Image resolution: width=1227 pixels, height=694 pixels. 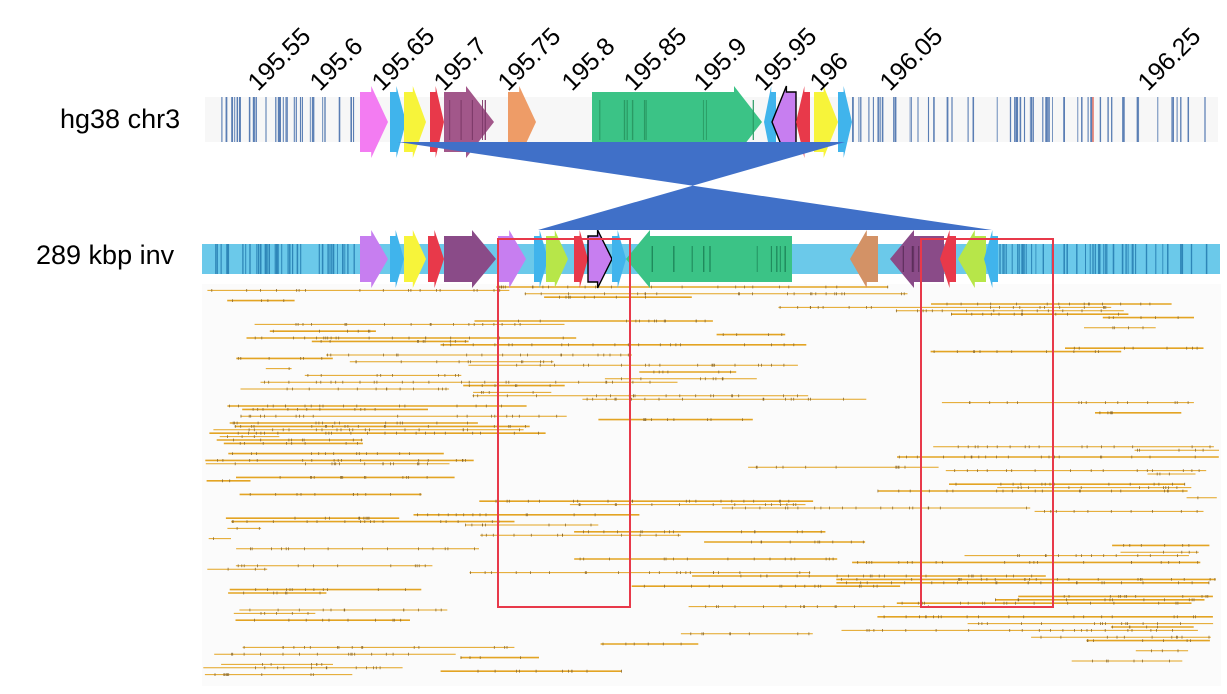 What do you see at coordinates (529, 59) in the screenshot?
I see `axis-tick-label: 195.75` at bounding box center [529, 59].